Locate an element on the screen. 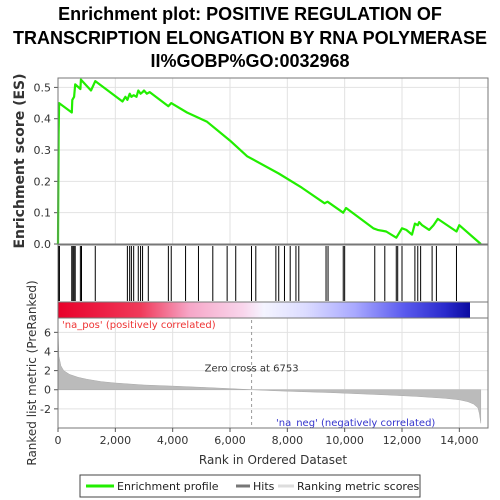 Image resolution: width=500 pixels, height=500 pixels. metric-xtick-label: 12,000 is located at coordinates (402, 440).